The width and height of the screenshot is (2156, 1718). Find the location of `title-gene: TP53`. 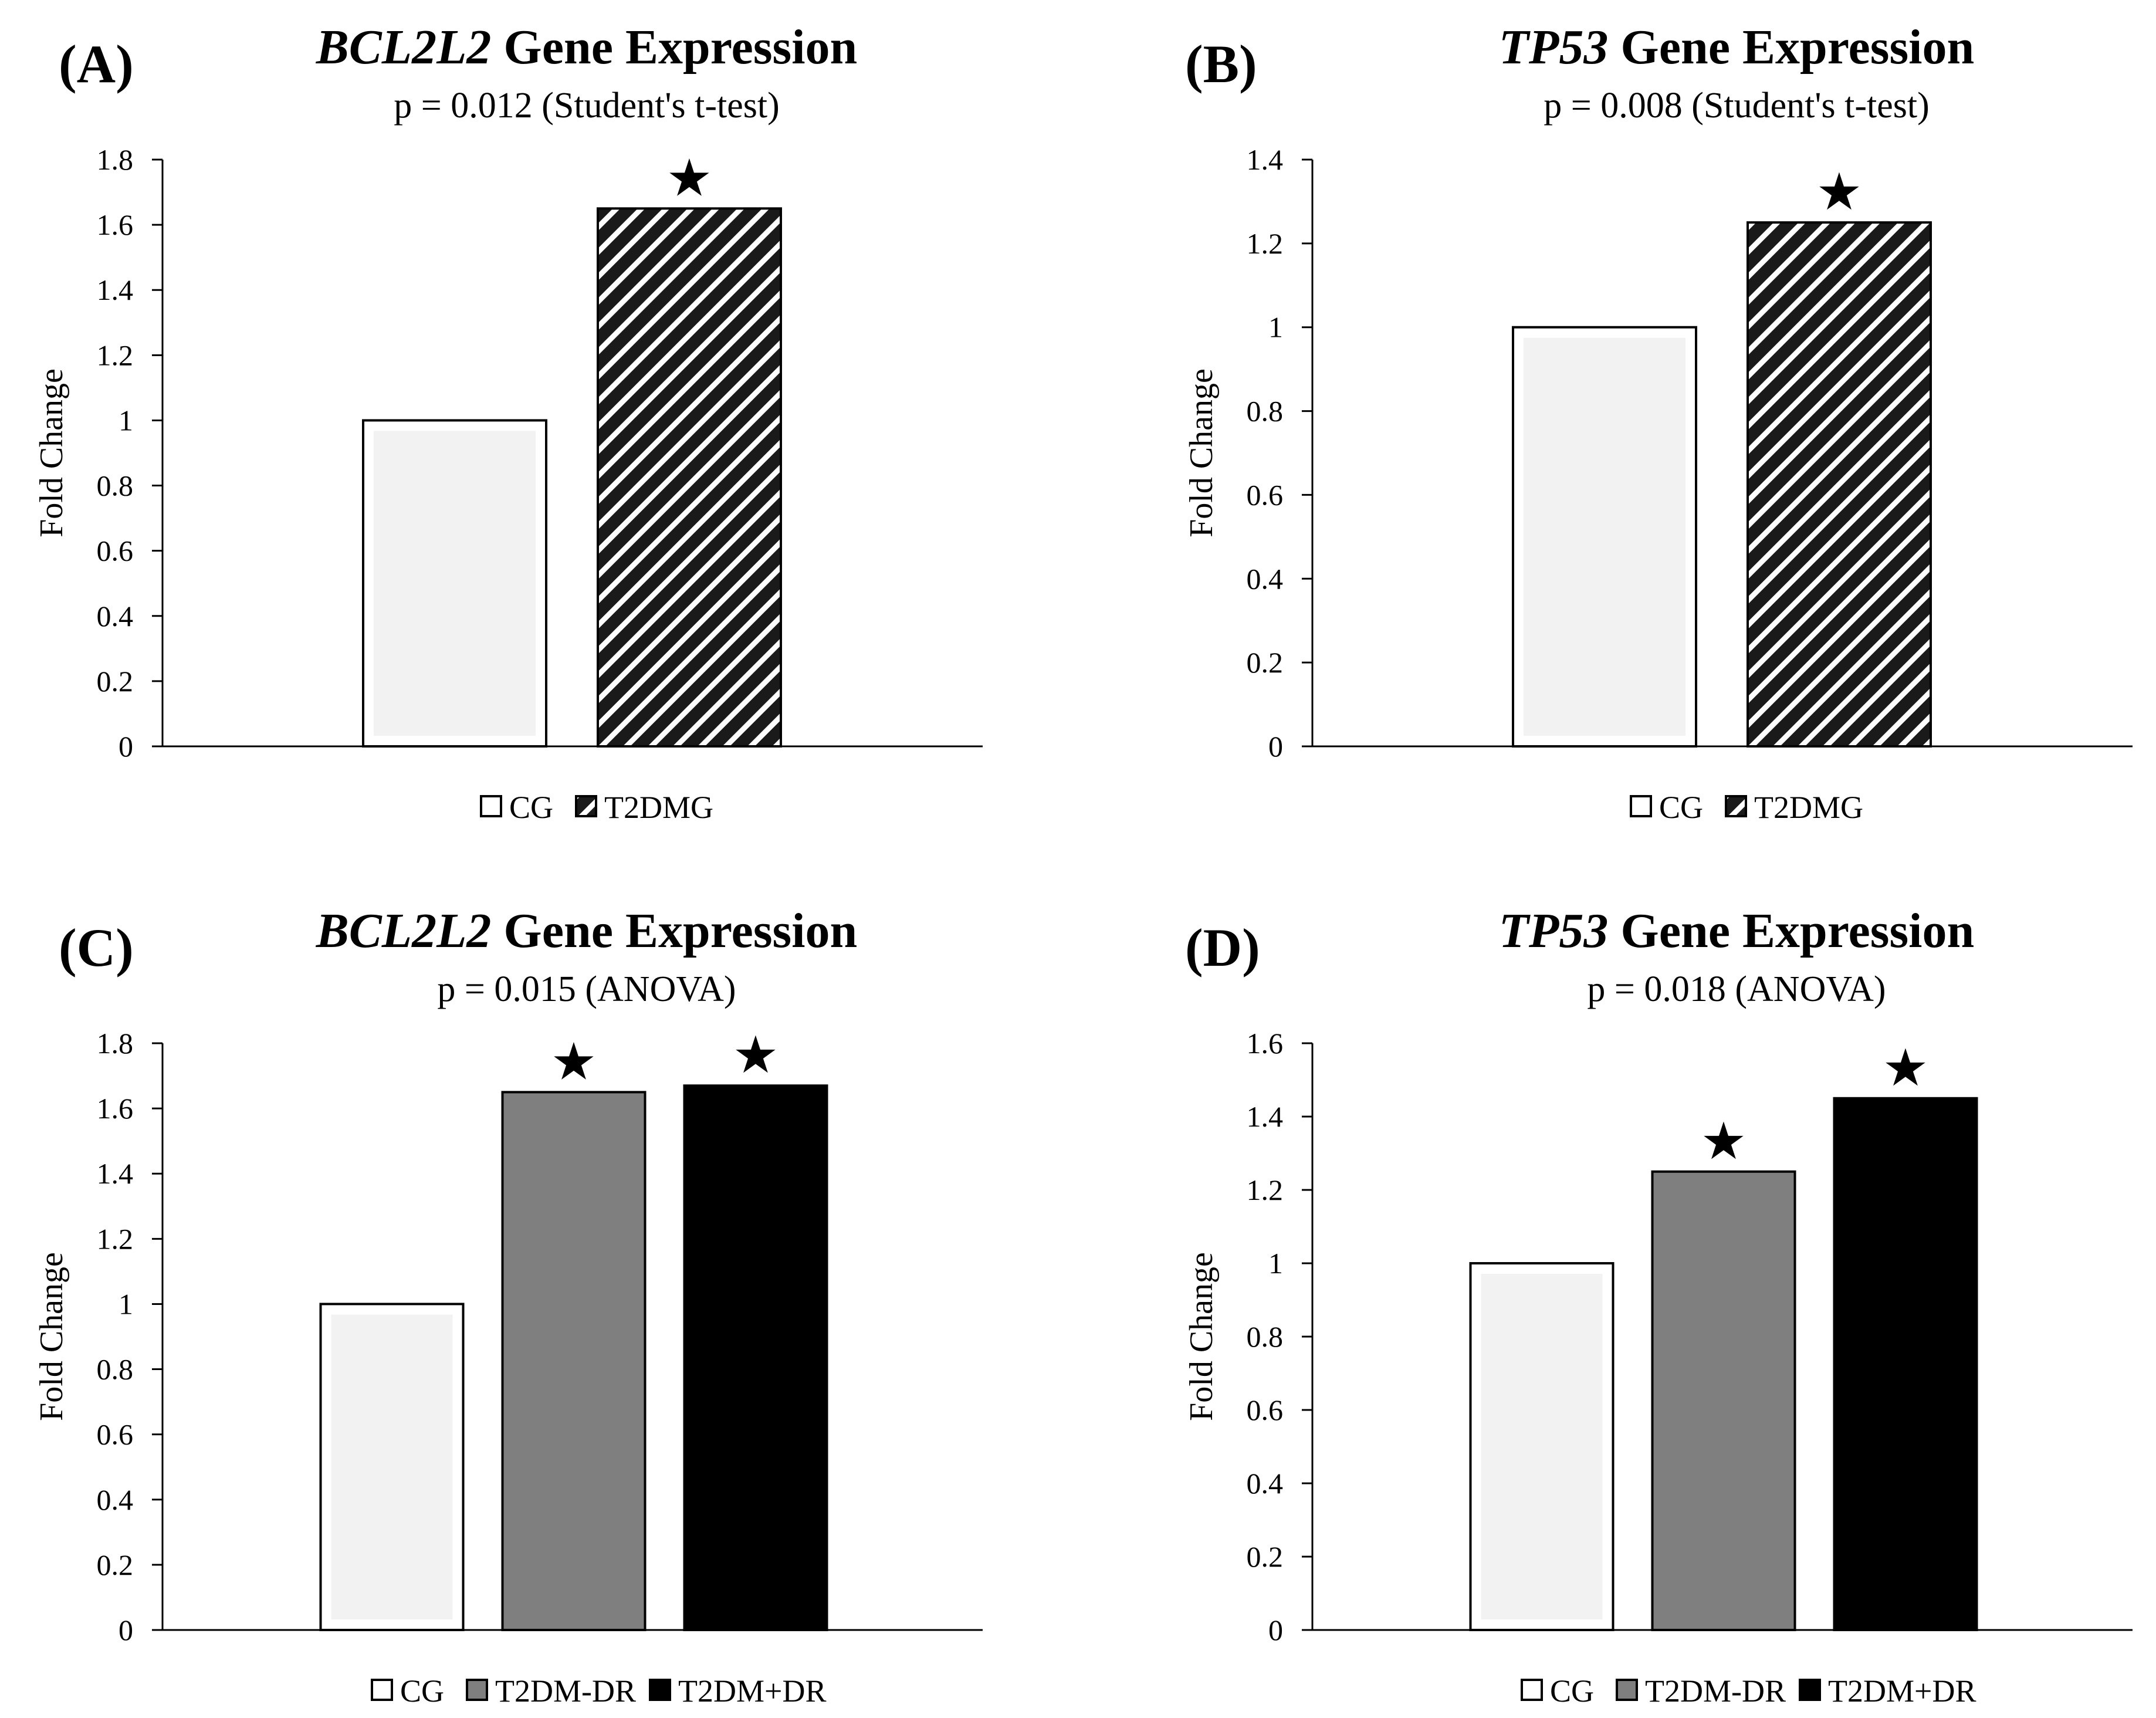

title-gene: TP53 is located at coordinates (1554, 931).